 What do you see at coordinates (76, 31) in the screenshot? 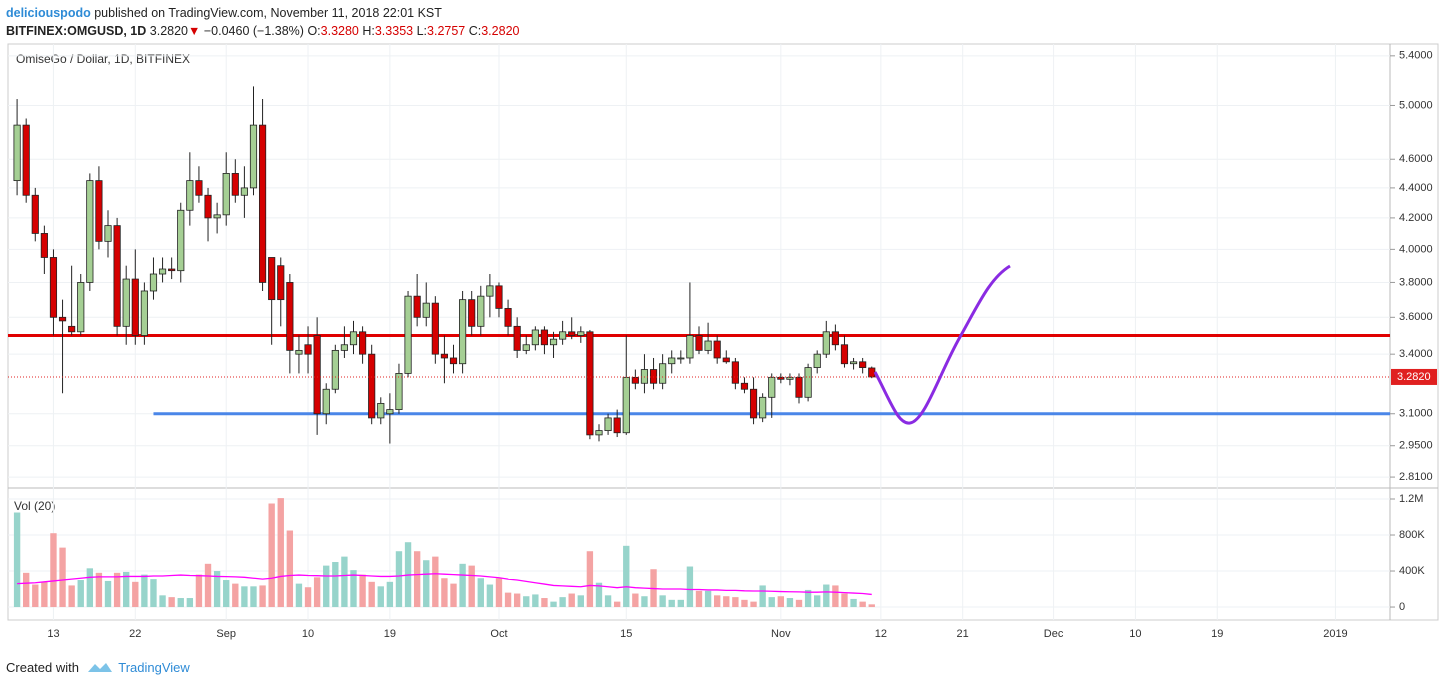
I see `symbol: BITFINEX:OMGUSD, 1D` at bounding box center [76, 31].